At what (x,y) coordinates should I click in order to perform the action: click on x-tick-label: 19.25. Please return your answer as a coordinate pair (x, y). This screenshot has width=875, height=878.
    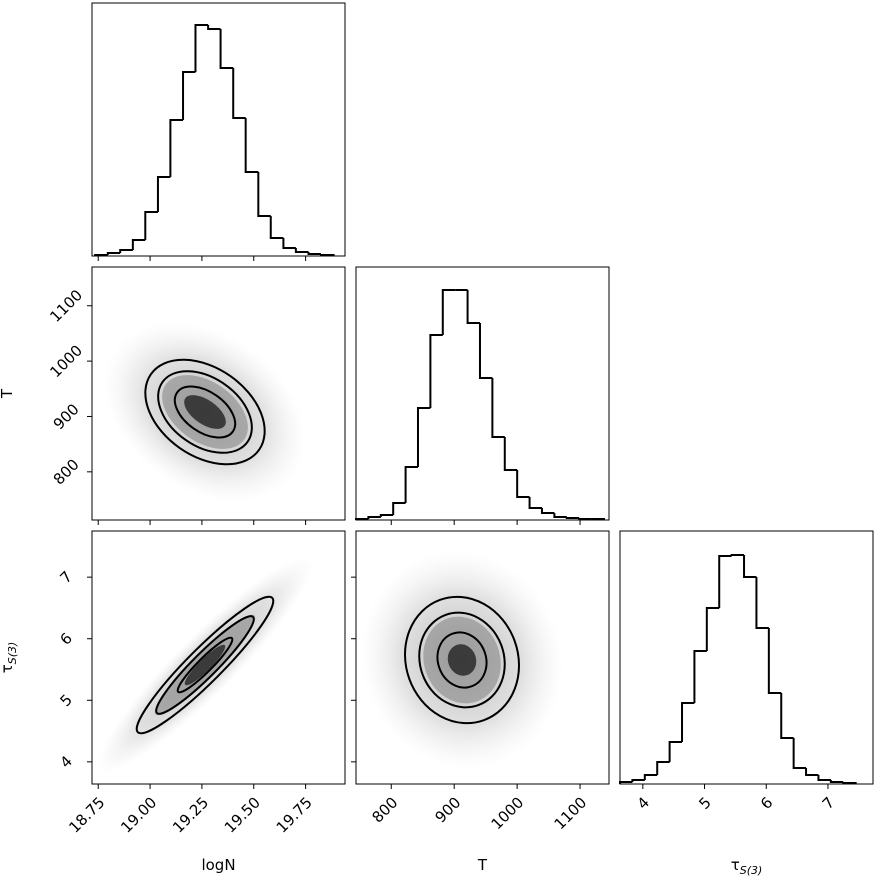
    Looking at the image, I should click on (190, 815).